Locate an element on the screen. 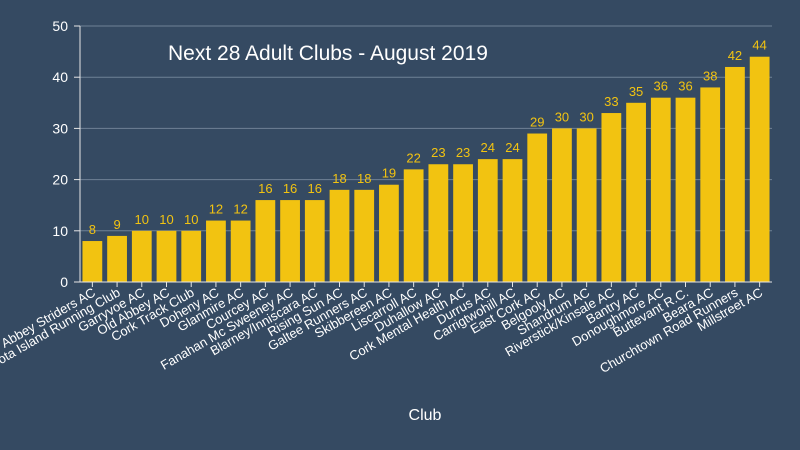 The width and height of the screenshot is (800, 450). y-tick-label: 40 is located at coordinates (60, 77).